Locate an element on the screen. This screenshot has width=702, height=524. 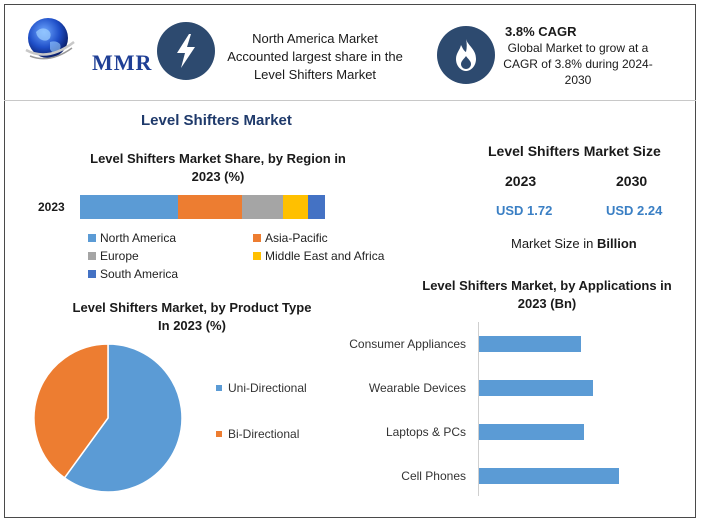
highlight-line: Level Shifters Market is located at coordinates (315, 74).